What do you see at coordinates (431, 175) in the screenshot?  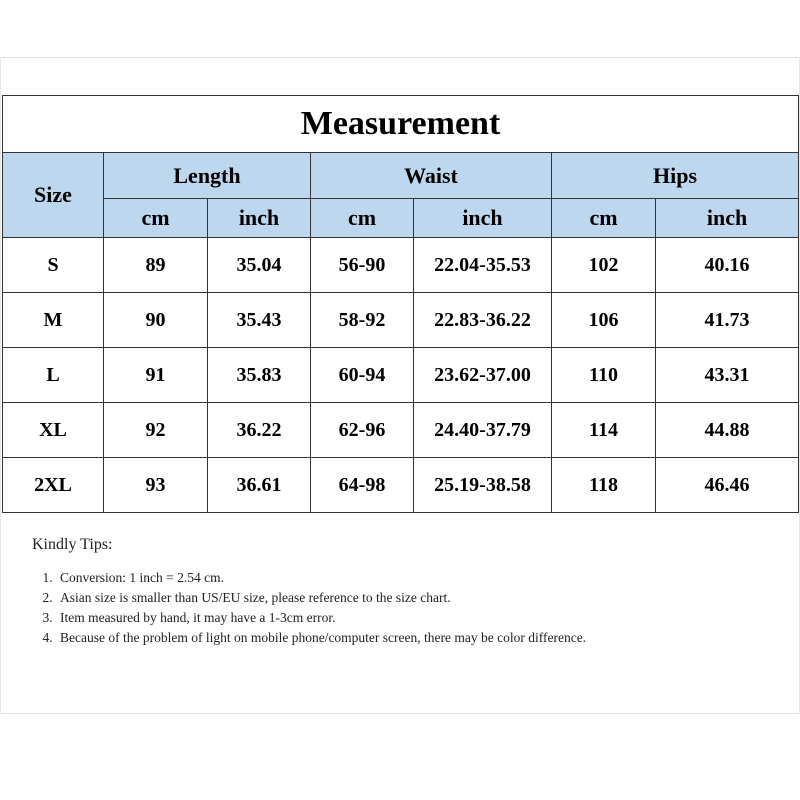 I see `waist-header: Waist` at bounding box center [431, 175].